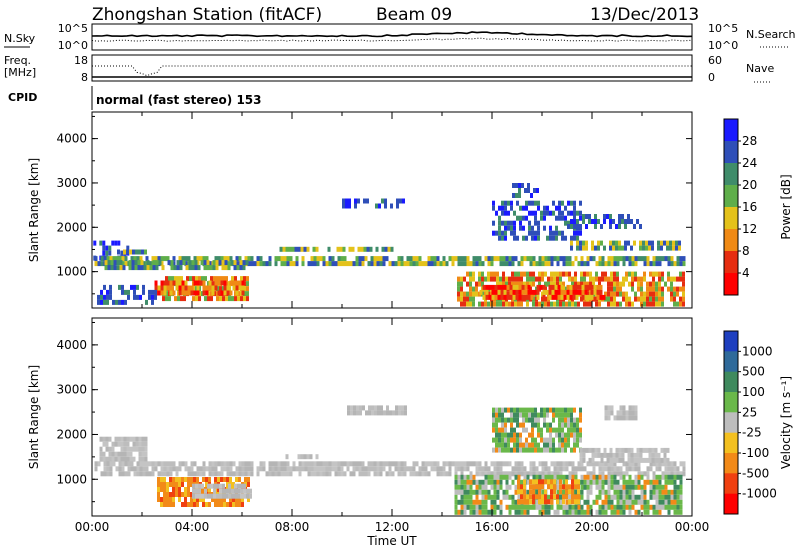 The width and height of the screenshot is (800, 558). Describe the element at coordinates (192, 527) in the screenshot. I see `x-tick-label: 04:00` at that location.